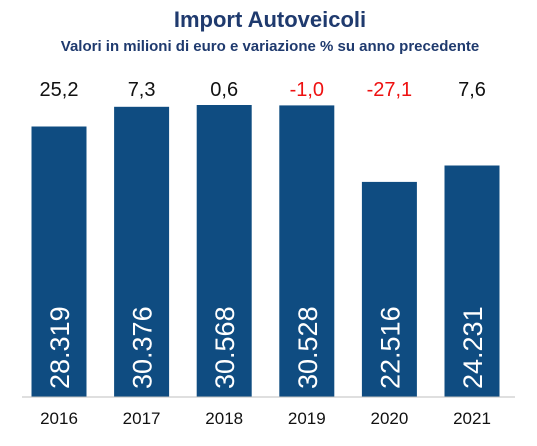 This screenshot has width=537, height=446. I want to click on bar-2019, so click(307, 251).